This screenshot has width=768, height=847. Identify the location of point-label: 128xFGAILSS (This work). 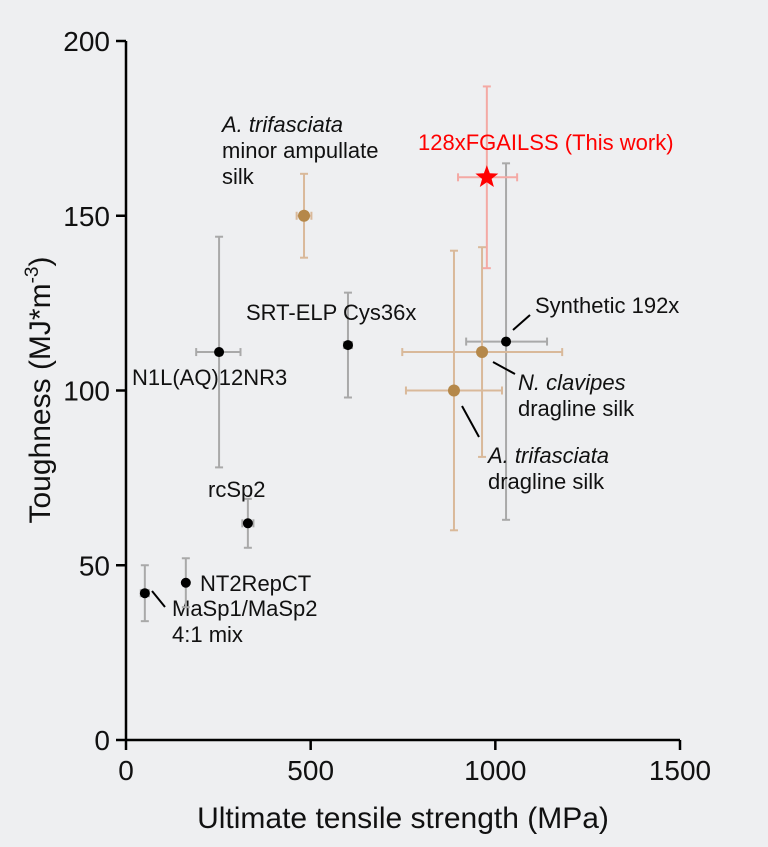
(546, 142).